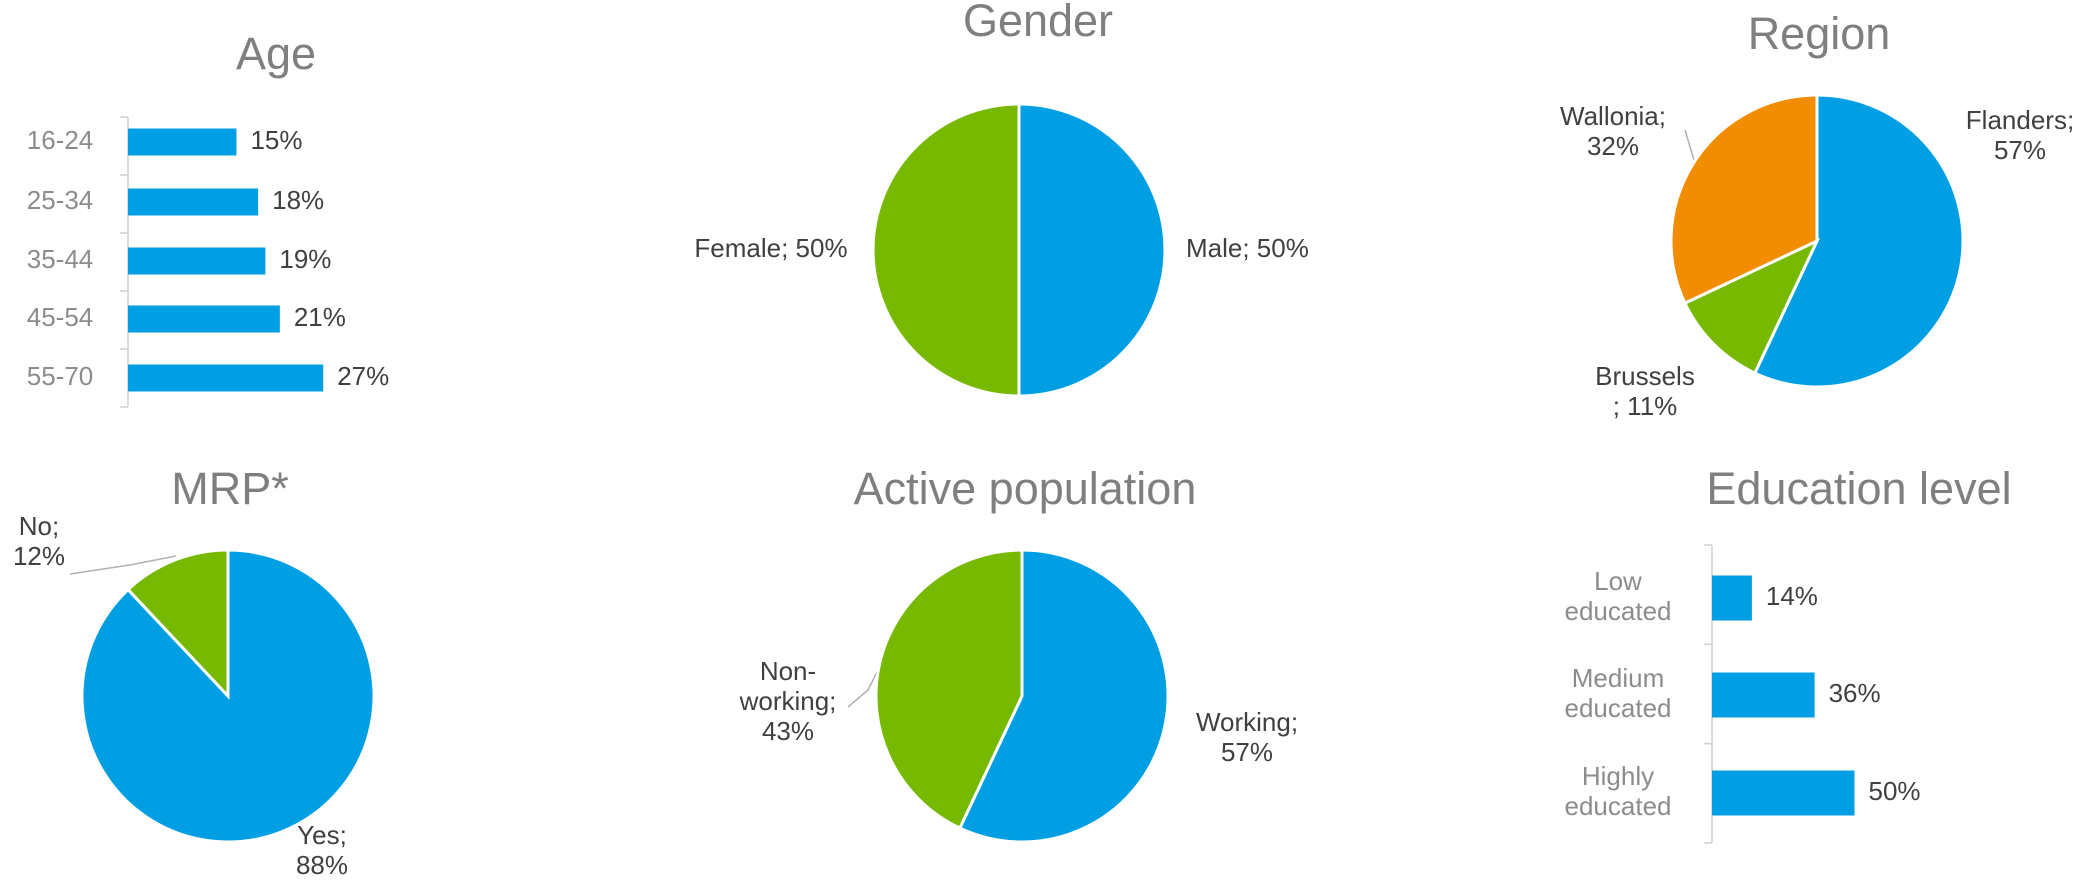  I want to click on data-label: 19%, so click(305, 259).